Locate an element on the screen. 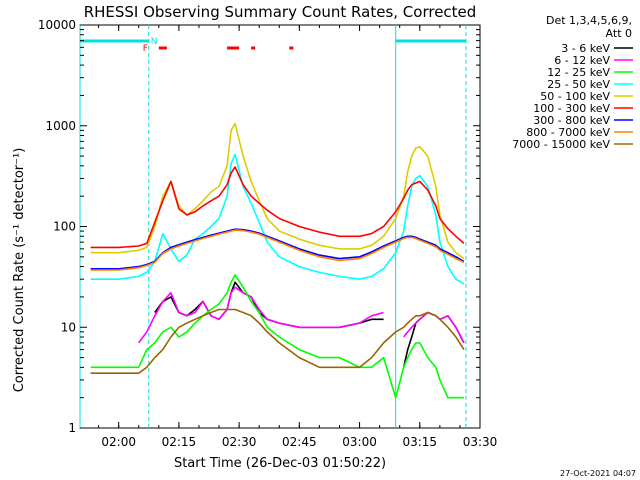  legend-header-line: Att 0 is located at coordinates (619, 33).